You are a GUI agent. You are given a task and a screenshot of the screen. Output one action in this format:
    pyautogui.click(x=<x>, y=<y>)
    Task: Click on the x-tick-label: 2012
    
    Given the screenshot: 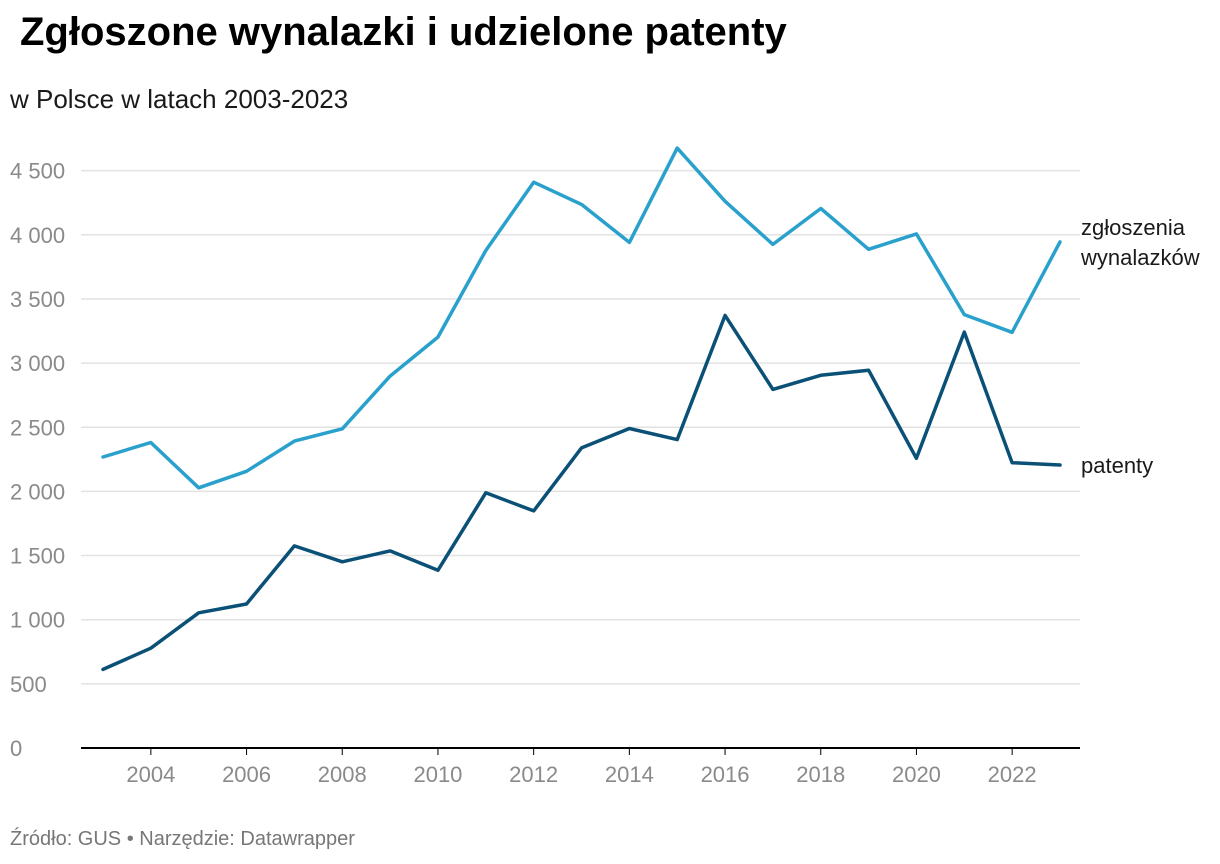 What is the action you would take?
    pyautogui.click(x=533, y=774)
    